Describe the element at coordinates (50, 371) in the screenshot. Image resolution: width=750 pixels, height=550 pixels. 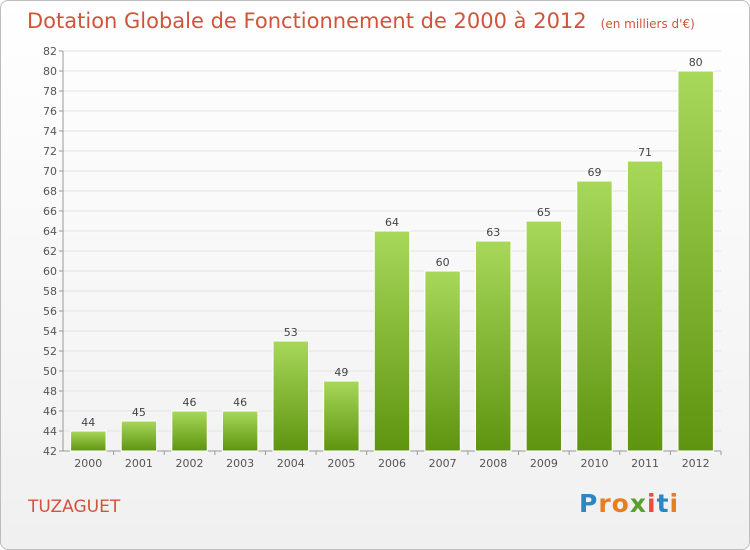
I see `y-tick-label: 50` at that location.